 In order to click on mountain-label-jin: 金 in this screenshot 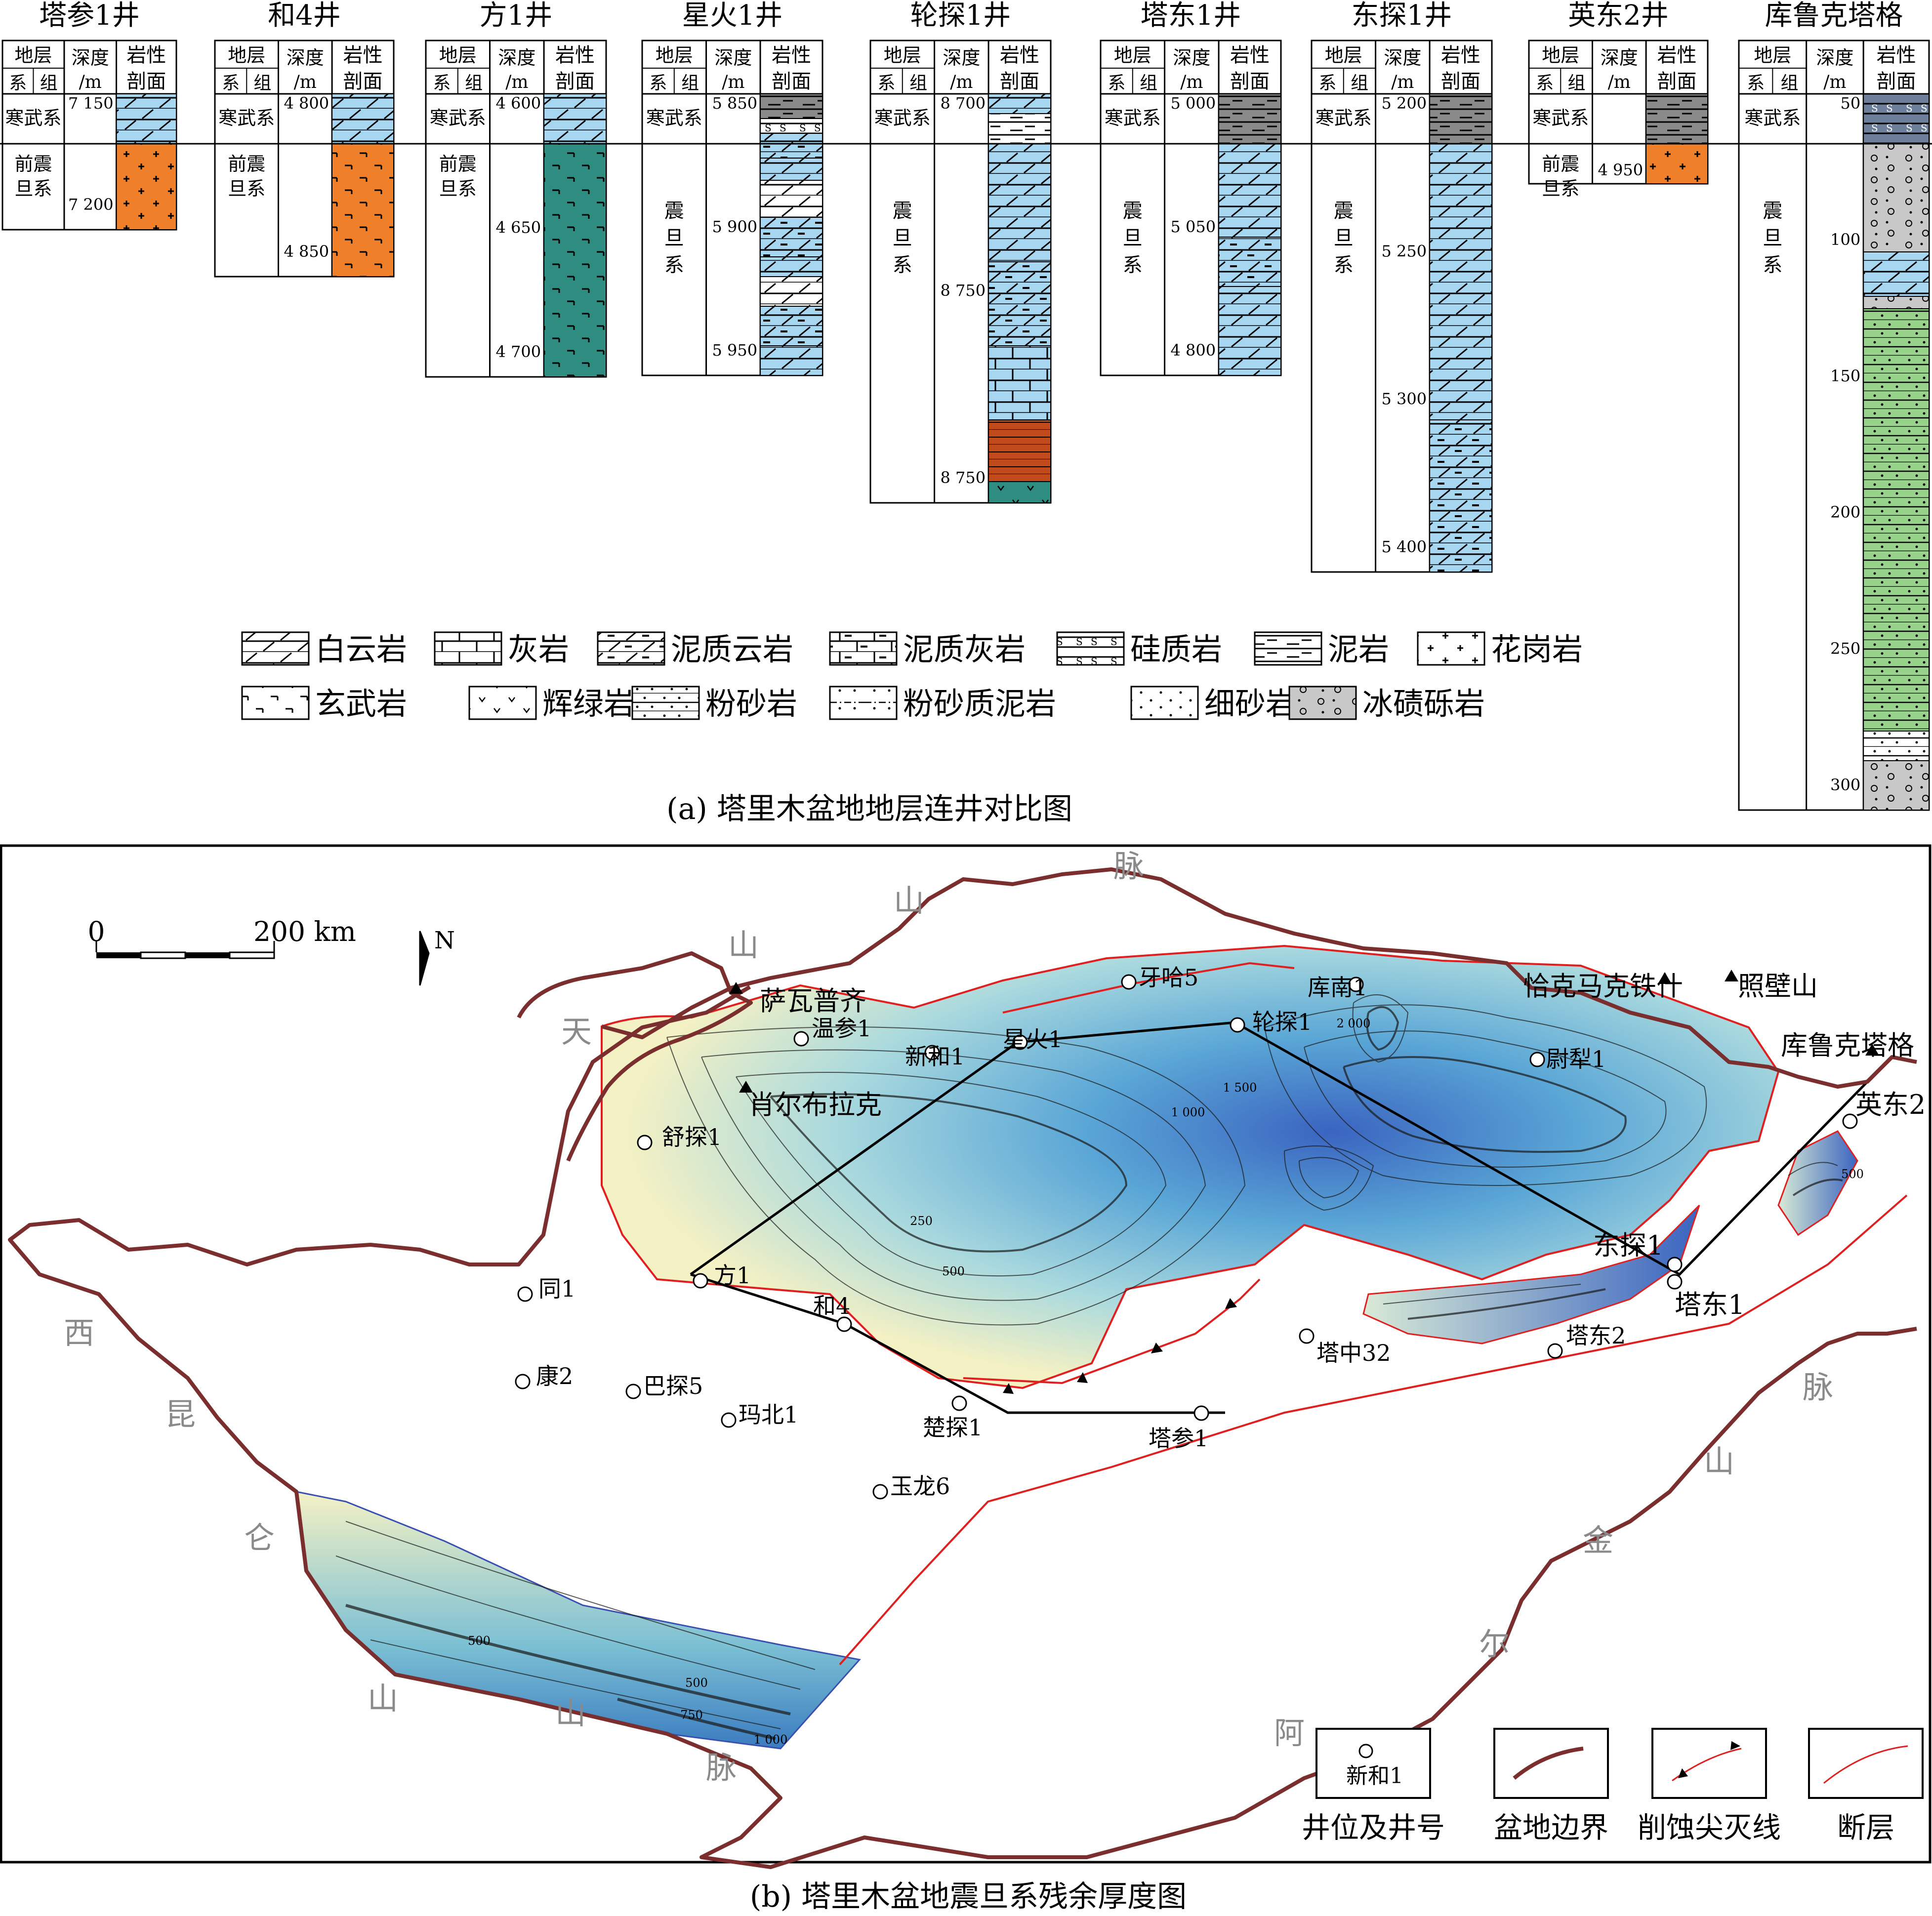, I will do `click(1598, 1540)`.